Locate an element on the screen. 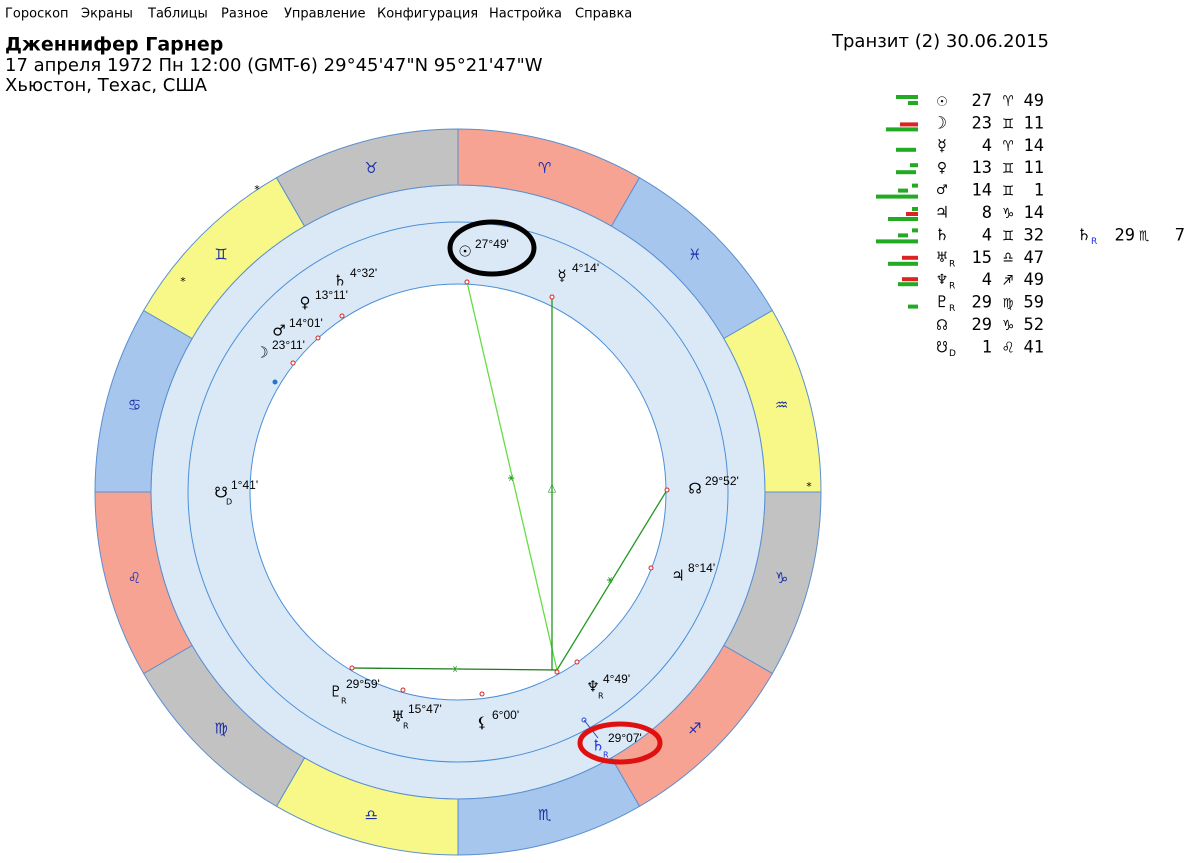  sign-segment is located at coordinates (367, 177).